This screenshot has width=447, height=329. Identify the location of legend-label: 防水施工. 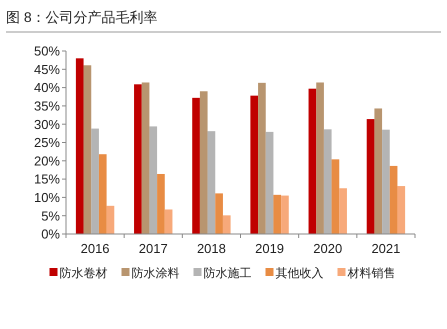
(228, 273).